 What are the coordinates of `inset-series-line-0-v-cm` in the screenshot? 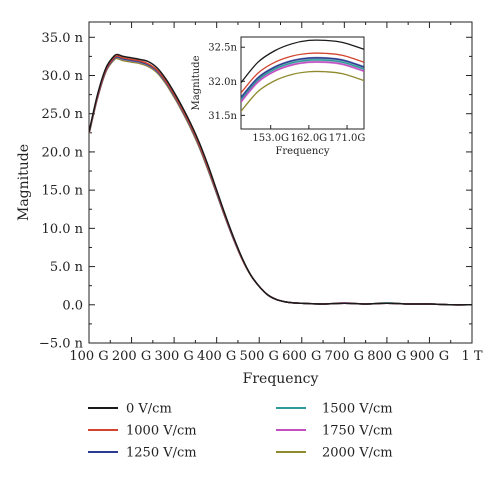 It's located at (302, 61).